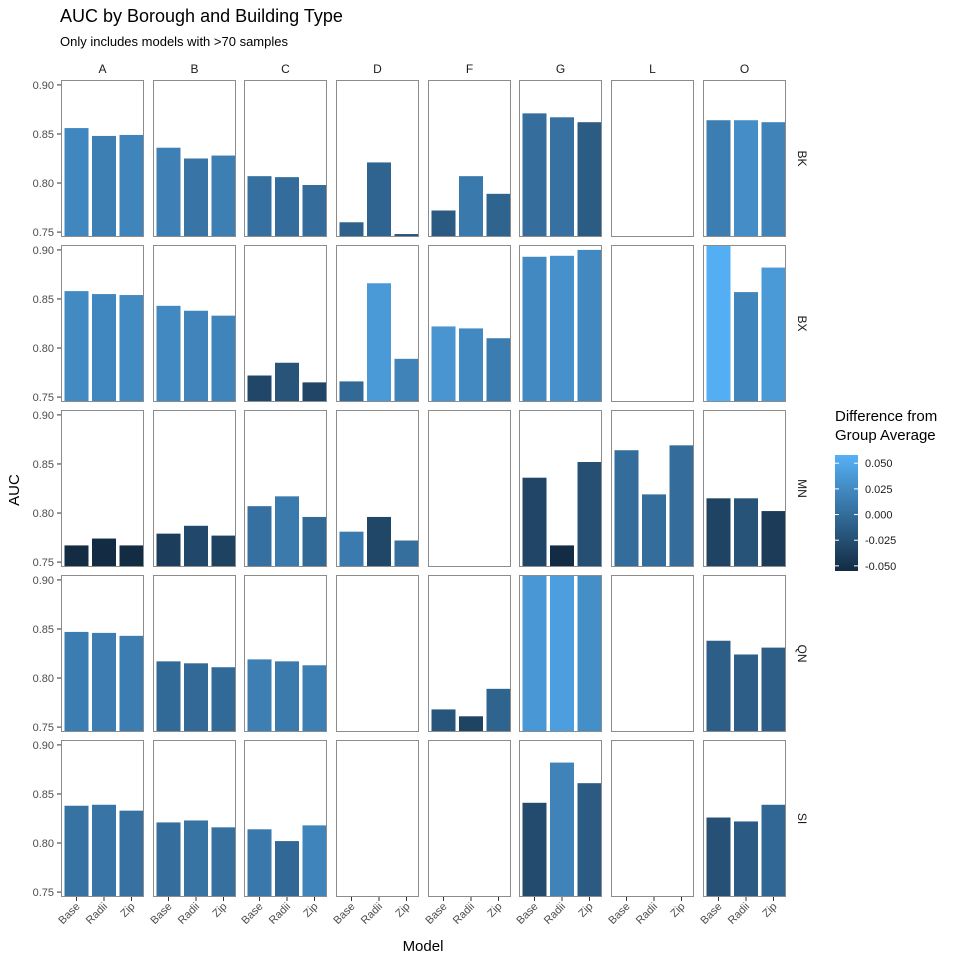 The image size is (960, 960). I want to click on column-strip-label-l: L, so click(652, 69).